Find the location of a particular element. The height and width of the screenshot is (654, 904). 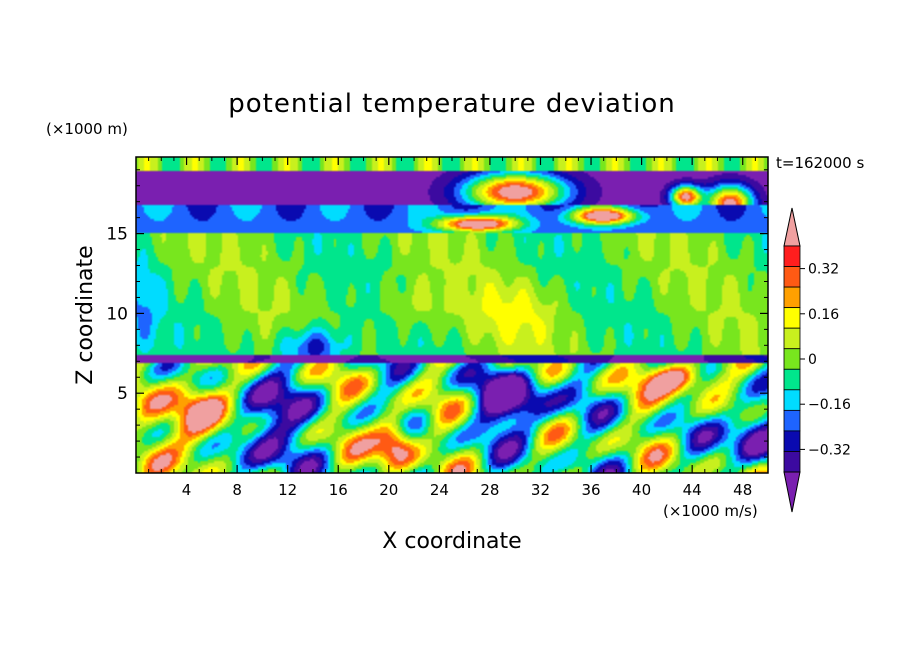

x-tick-label: 16 is located at coordinates (338, 490).